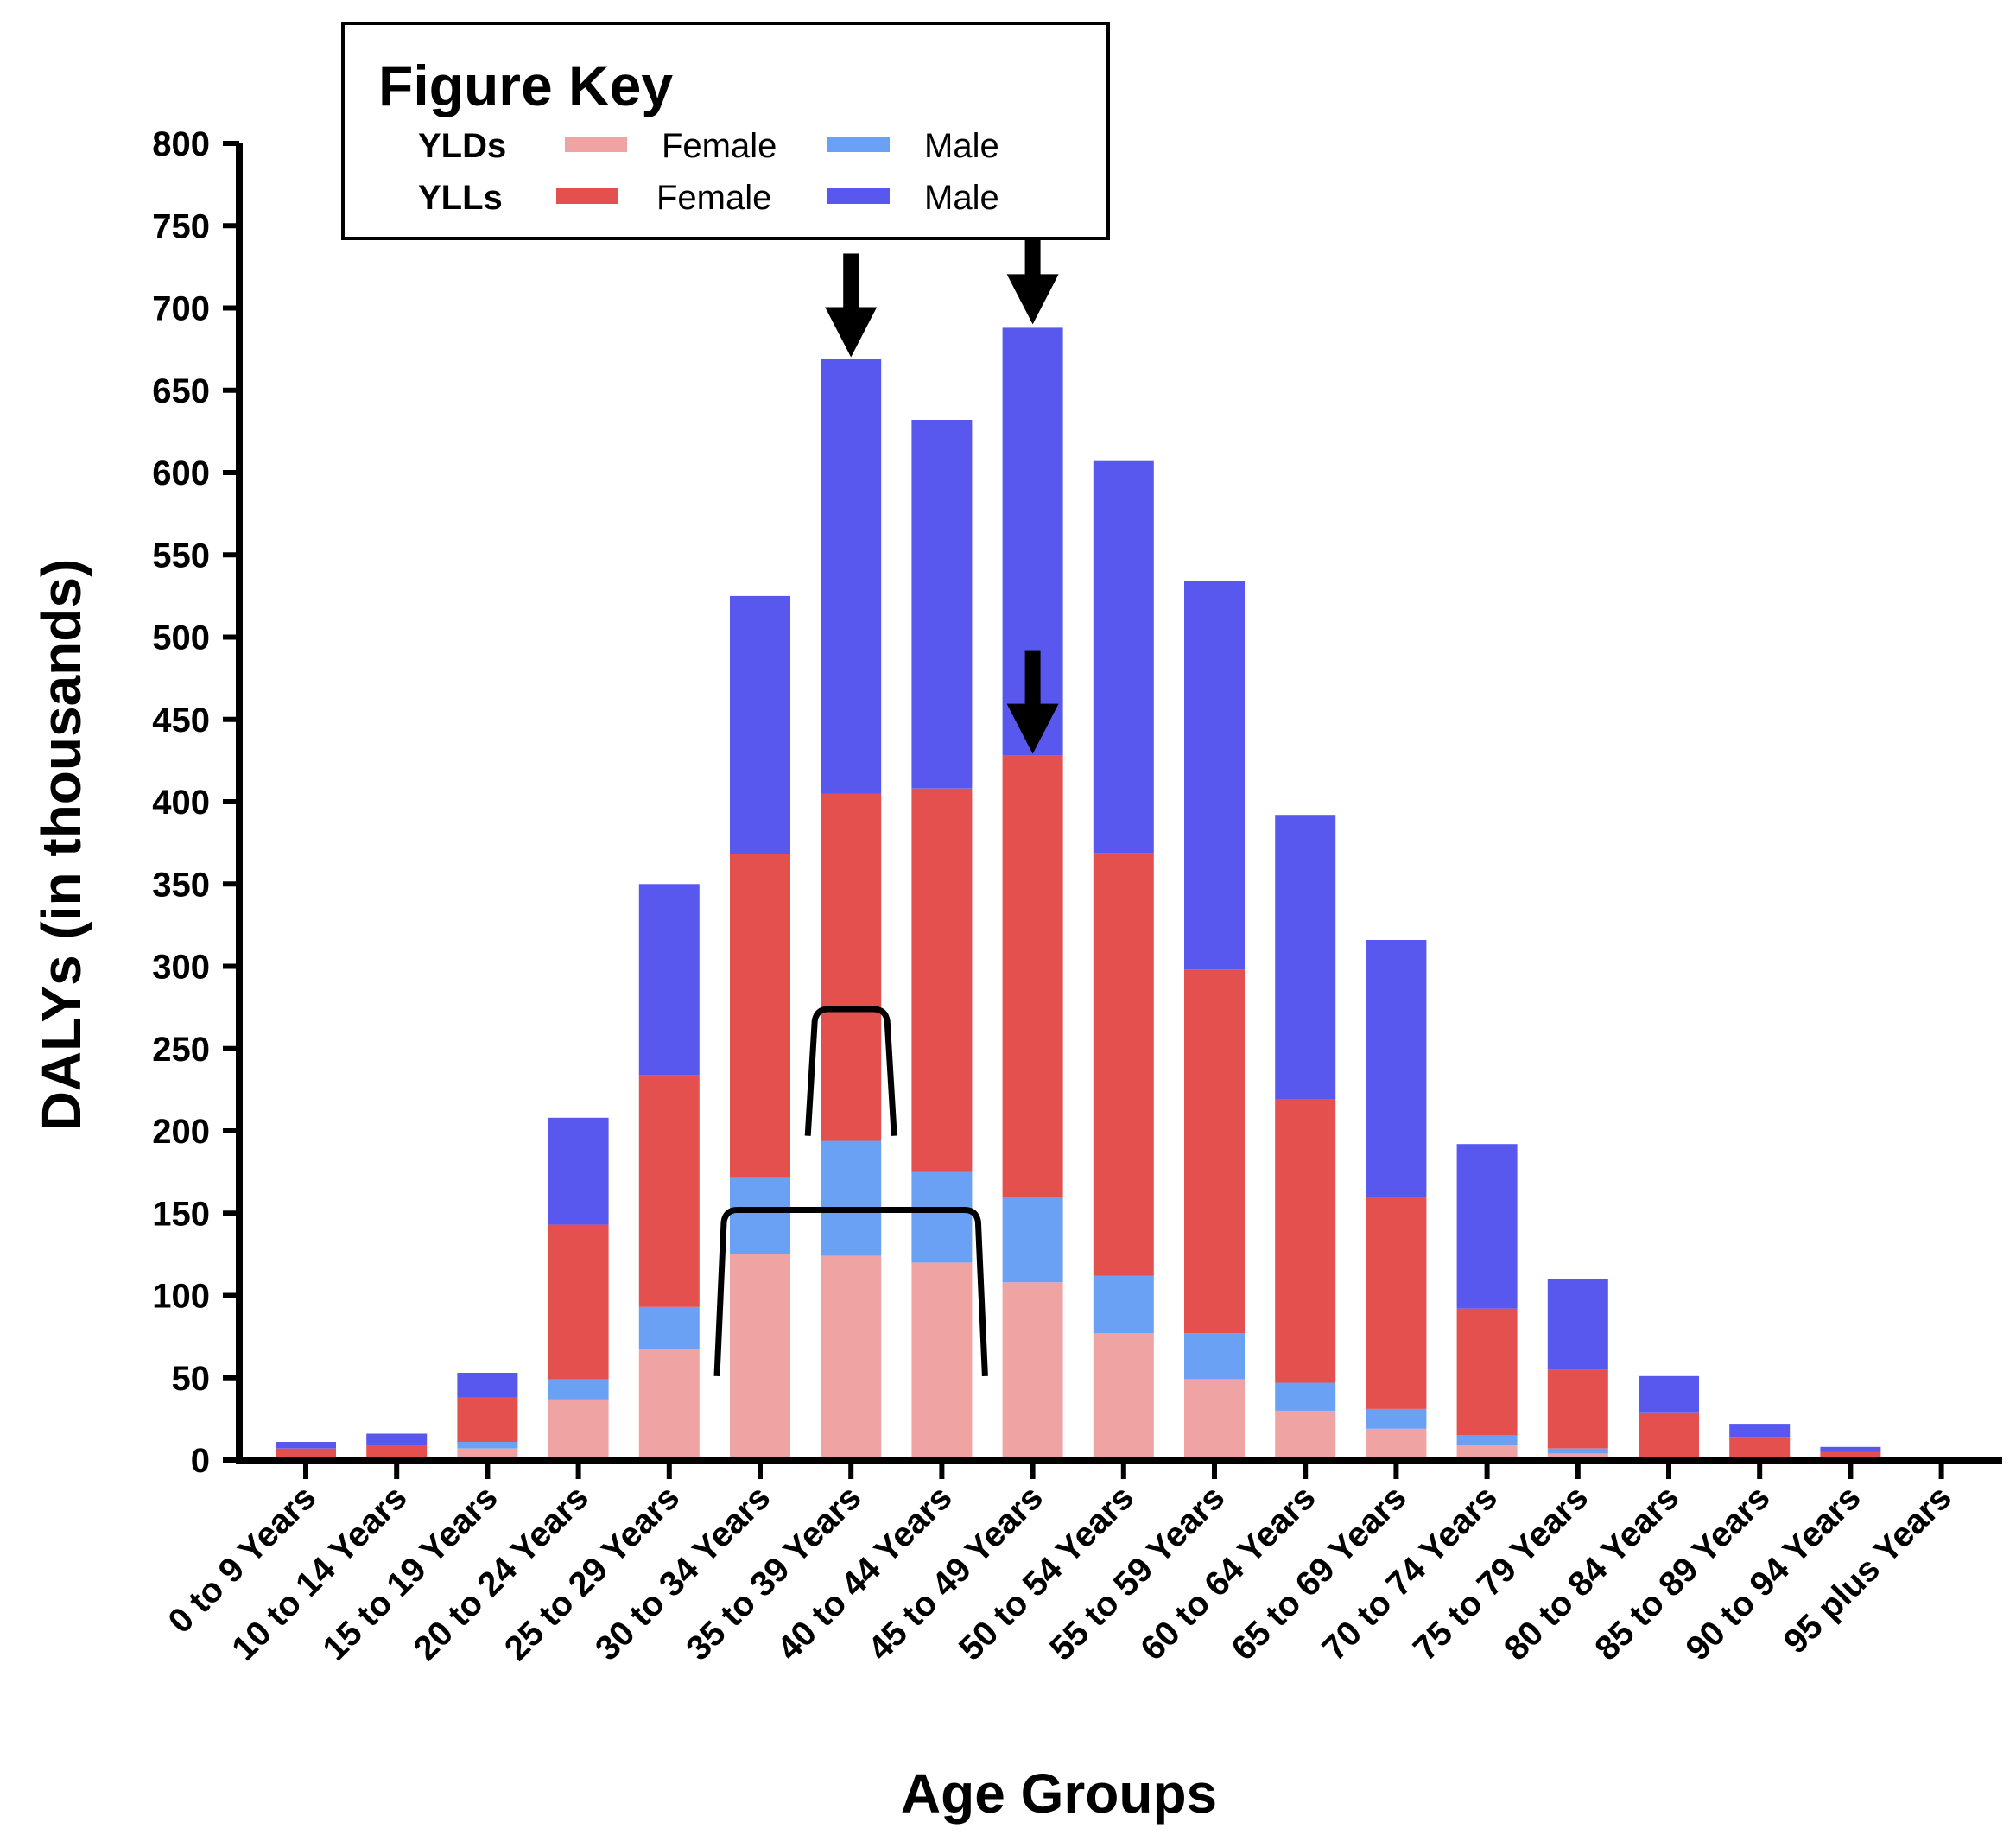  I want to click on bar-ylls-female-75-to-79-years, so click(1578, 1409).